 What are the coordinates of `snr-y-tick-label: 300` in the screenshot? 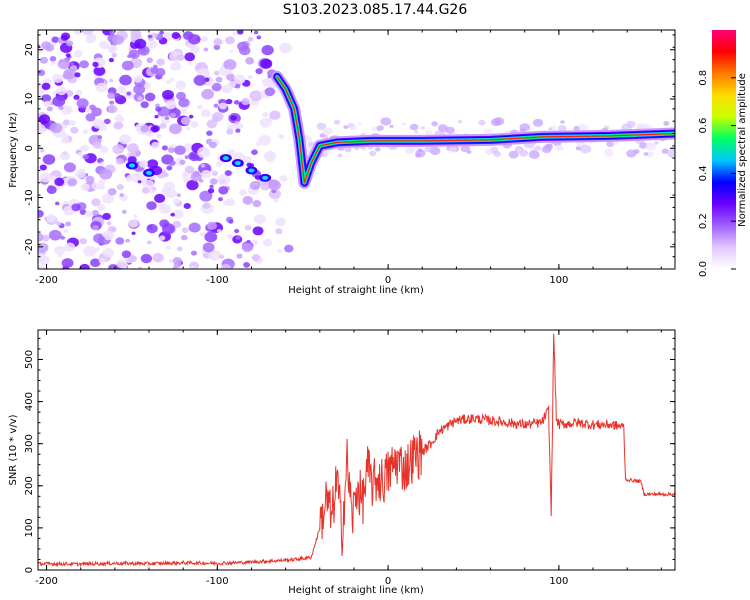 It's located at (29, 443).